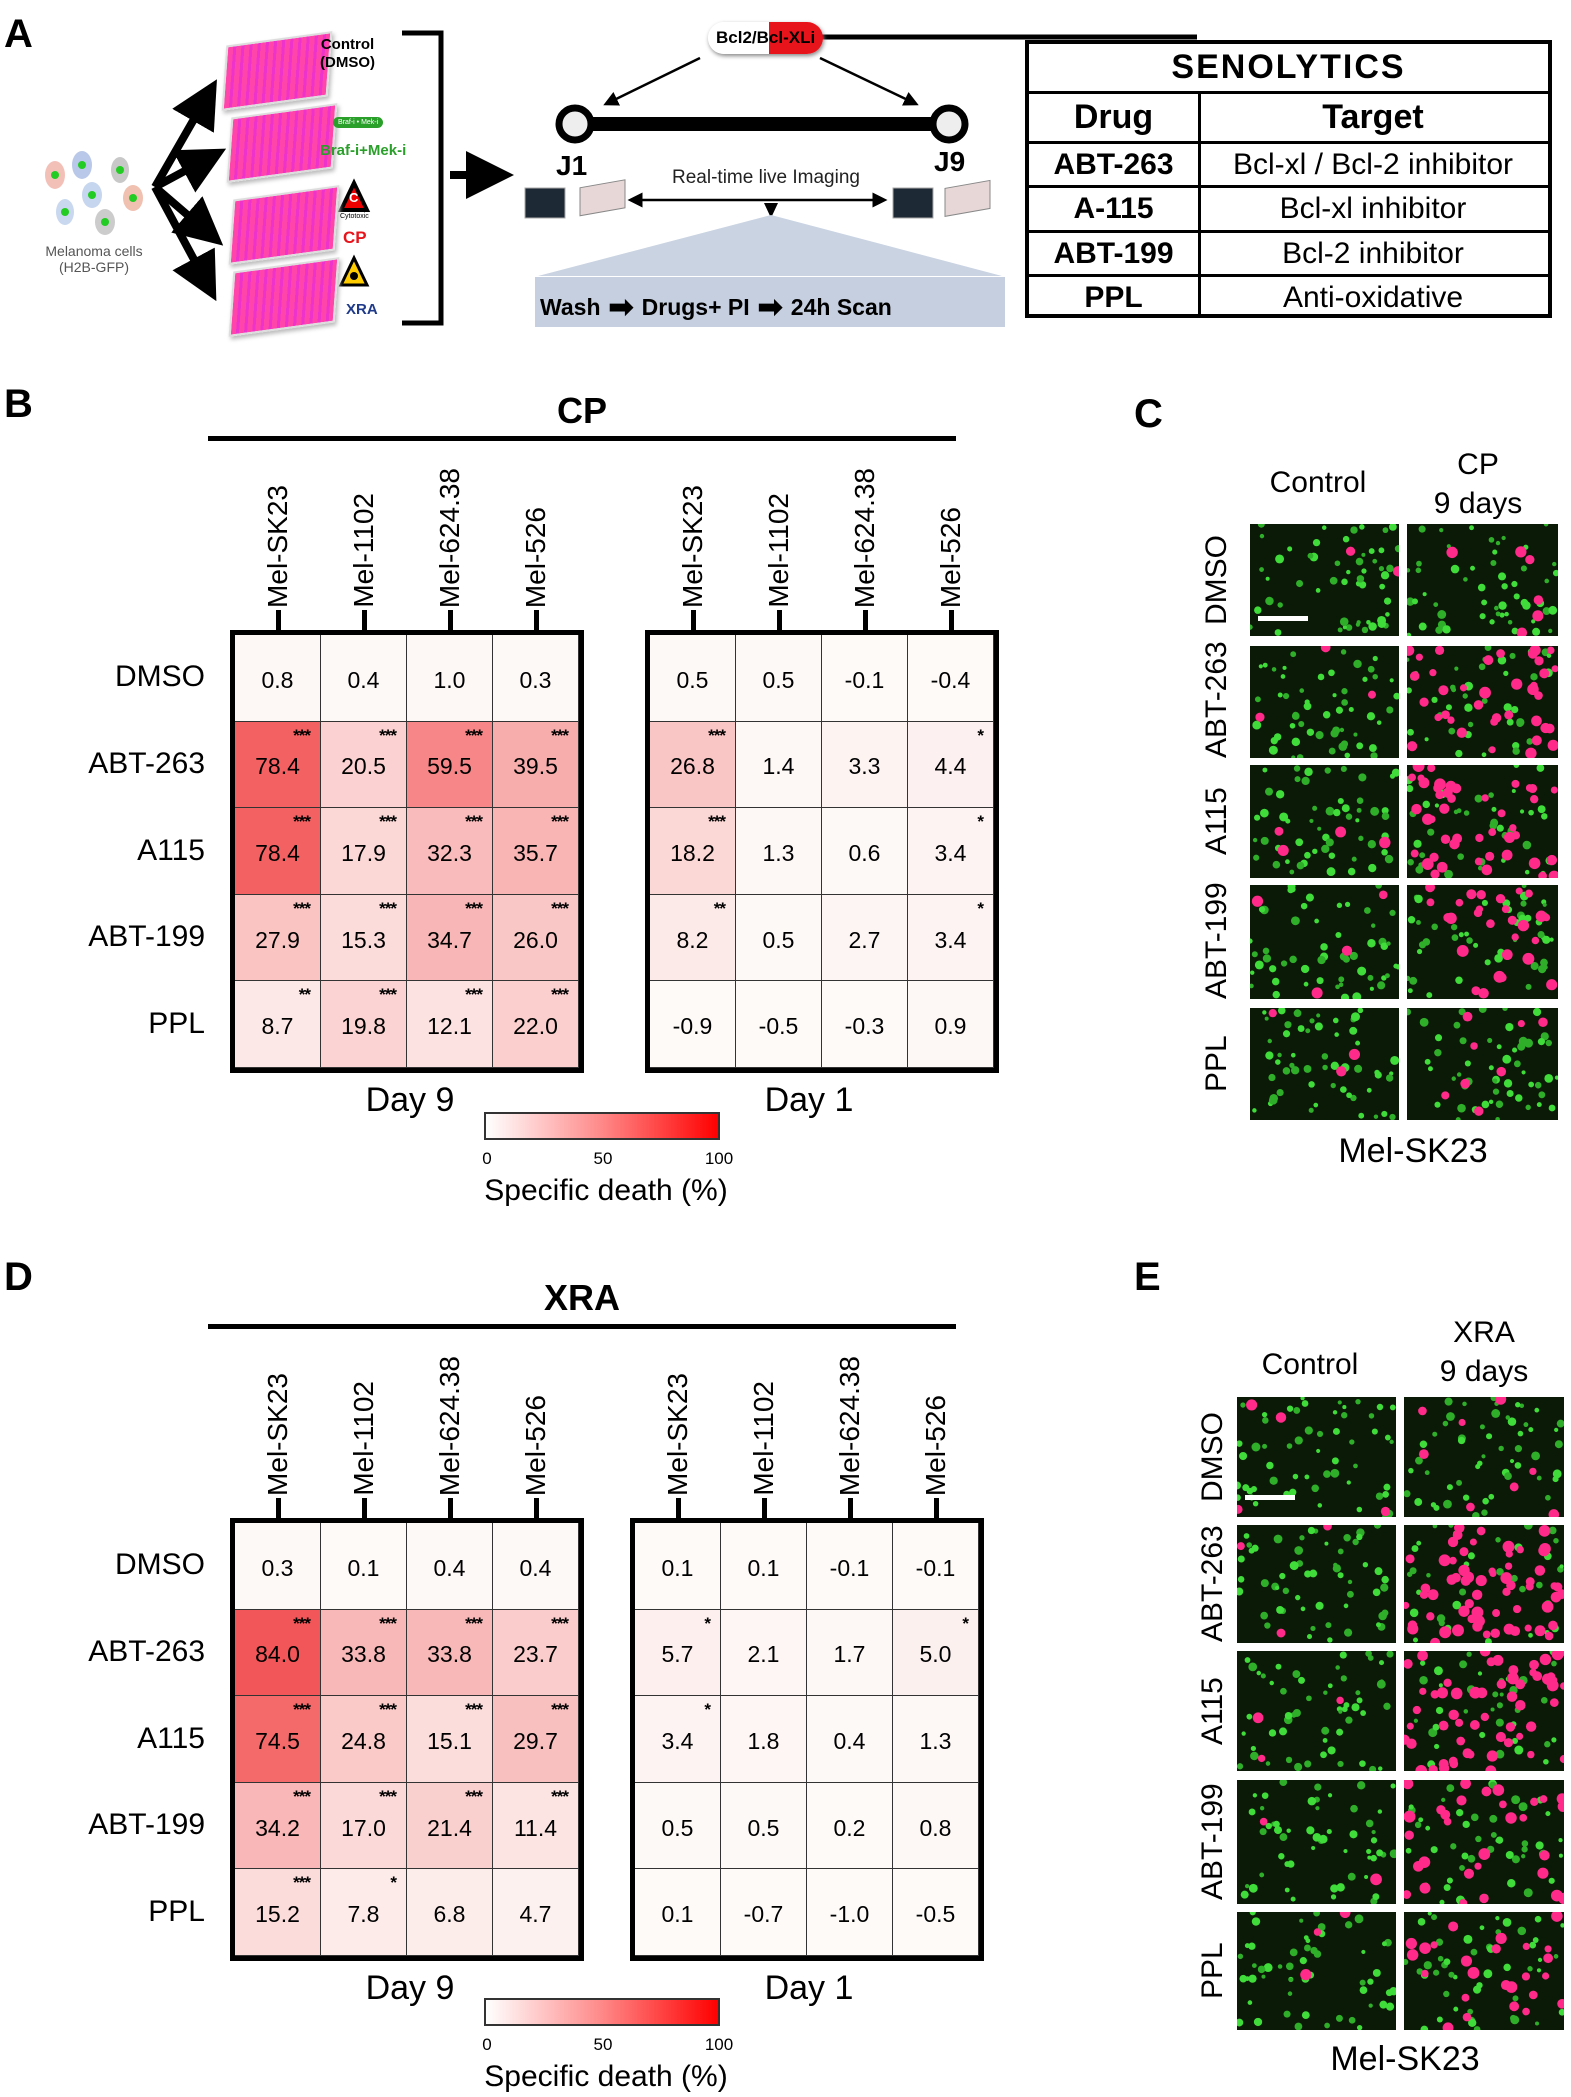 The width and height of the screenshot is (1571, 2097). I want to click on cells-label-line1: Melanoma cells, so click(94, 251).